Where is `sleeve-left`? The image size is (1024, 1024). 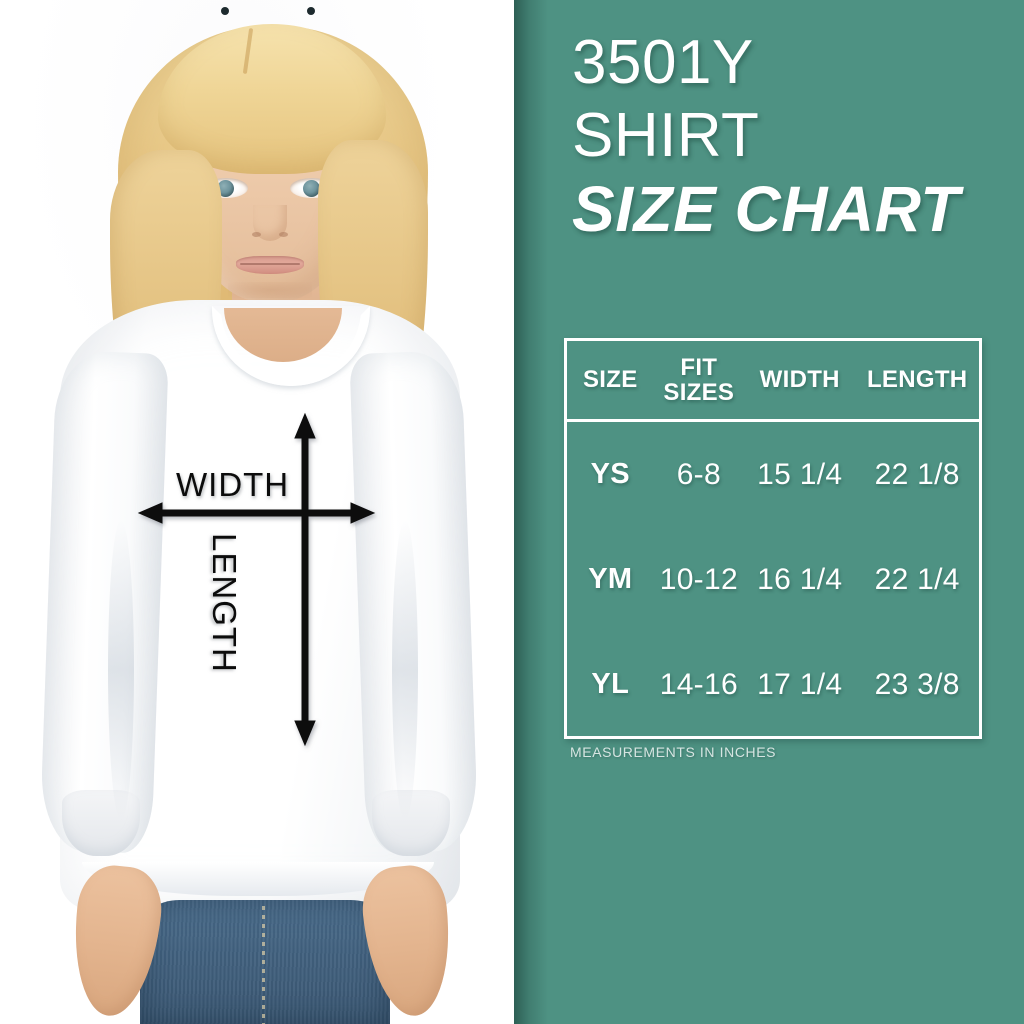
sleeve-left is located at coordinates (104, 602).